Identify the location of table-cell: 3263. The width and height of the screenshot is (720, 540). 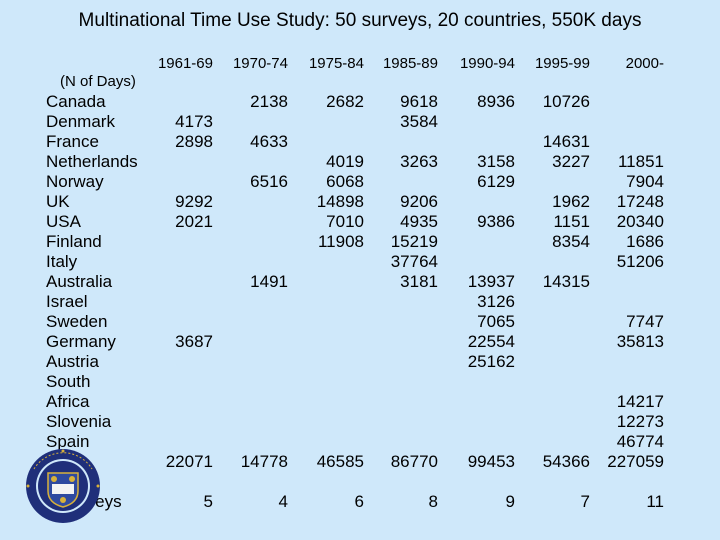
(419, 161).